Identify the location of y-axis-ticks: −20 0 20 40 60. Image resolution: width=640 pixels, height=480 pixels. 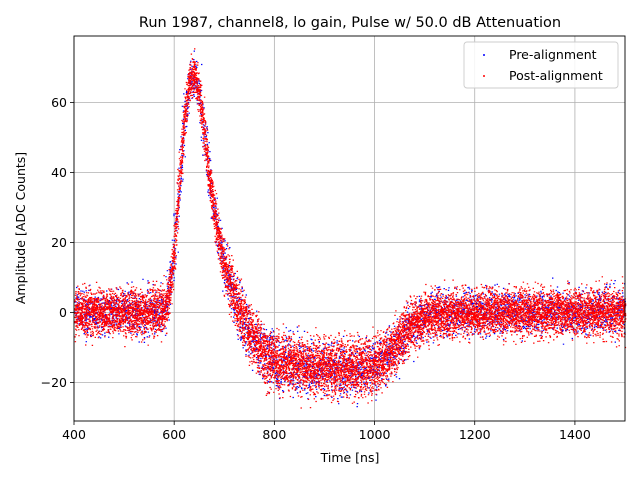
(57, 242).